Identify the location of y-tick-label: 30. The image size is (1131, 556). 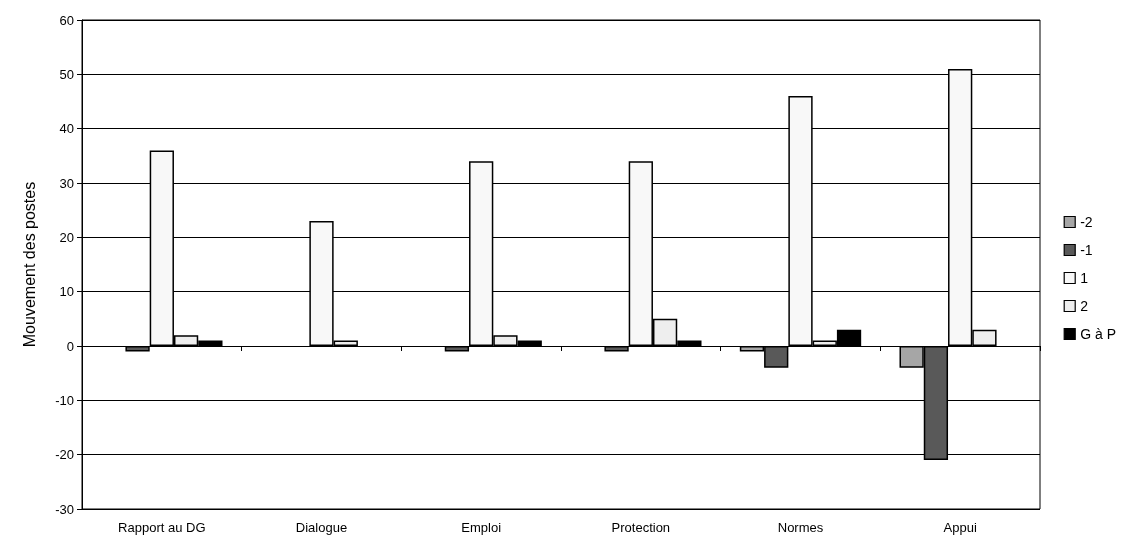
(66, 183).